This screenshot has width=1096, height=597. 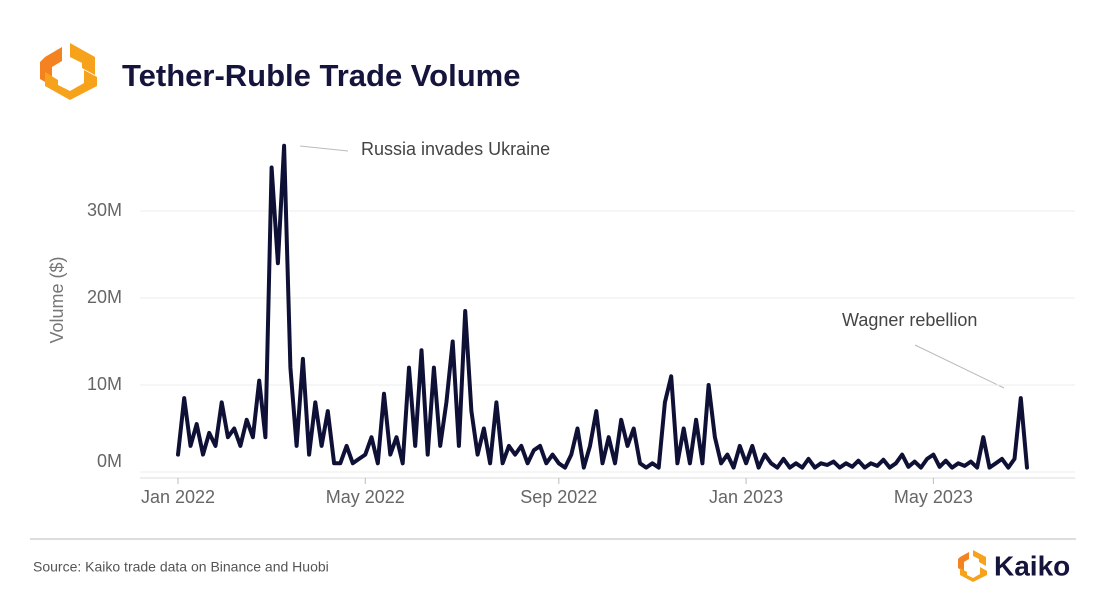 What do you see at coordinates (746, 497) in the screenshot?
I see `x-tick-label: Jan 2023` at bounding box center [746, 497].